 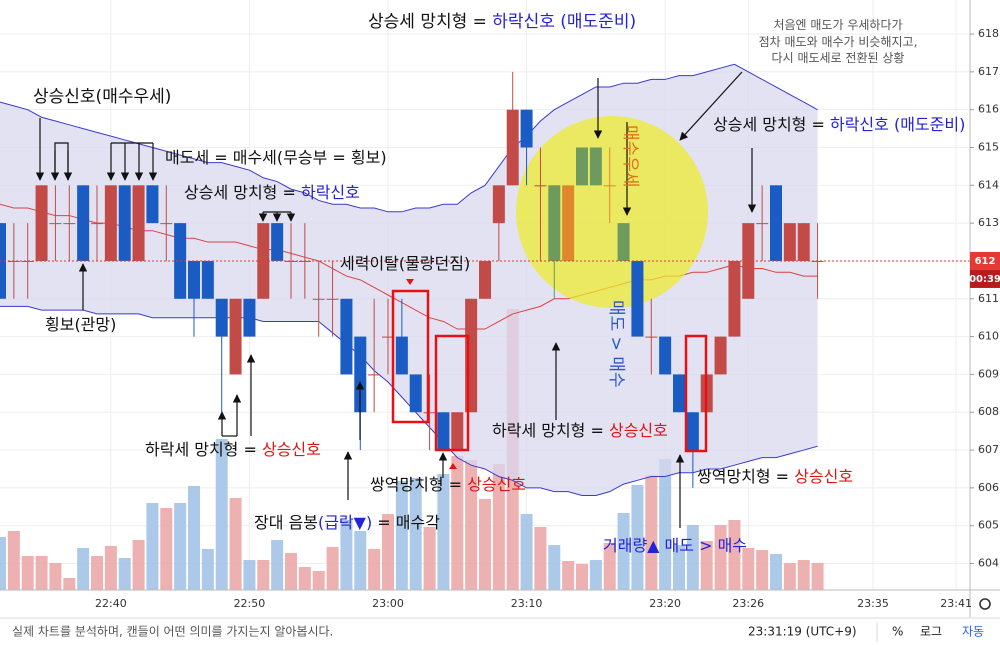 I want to click on y-tick-label: 610, so click(x=988, y=336).